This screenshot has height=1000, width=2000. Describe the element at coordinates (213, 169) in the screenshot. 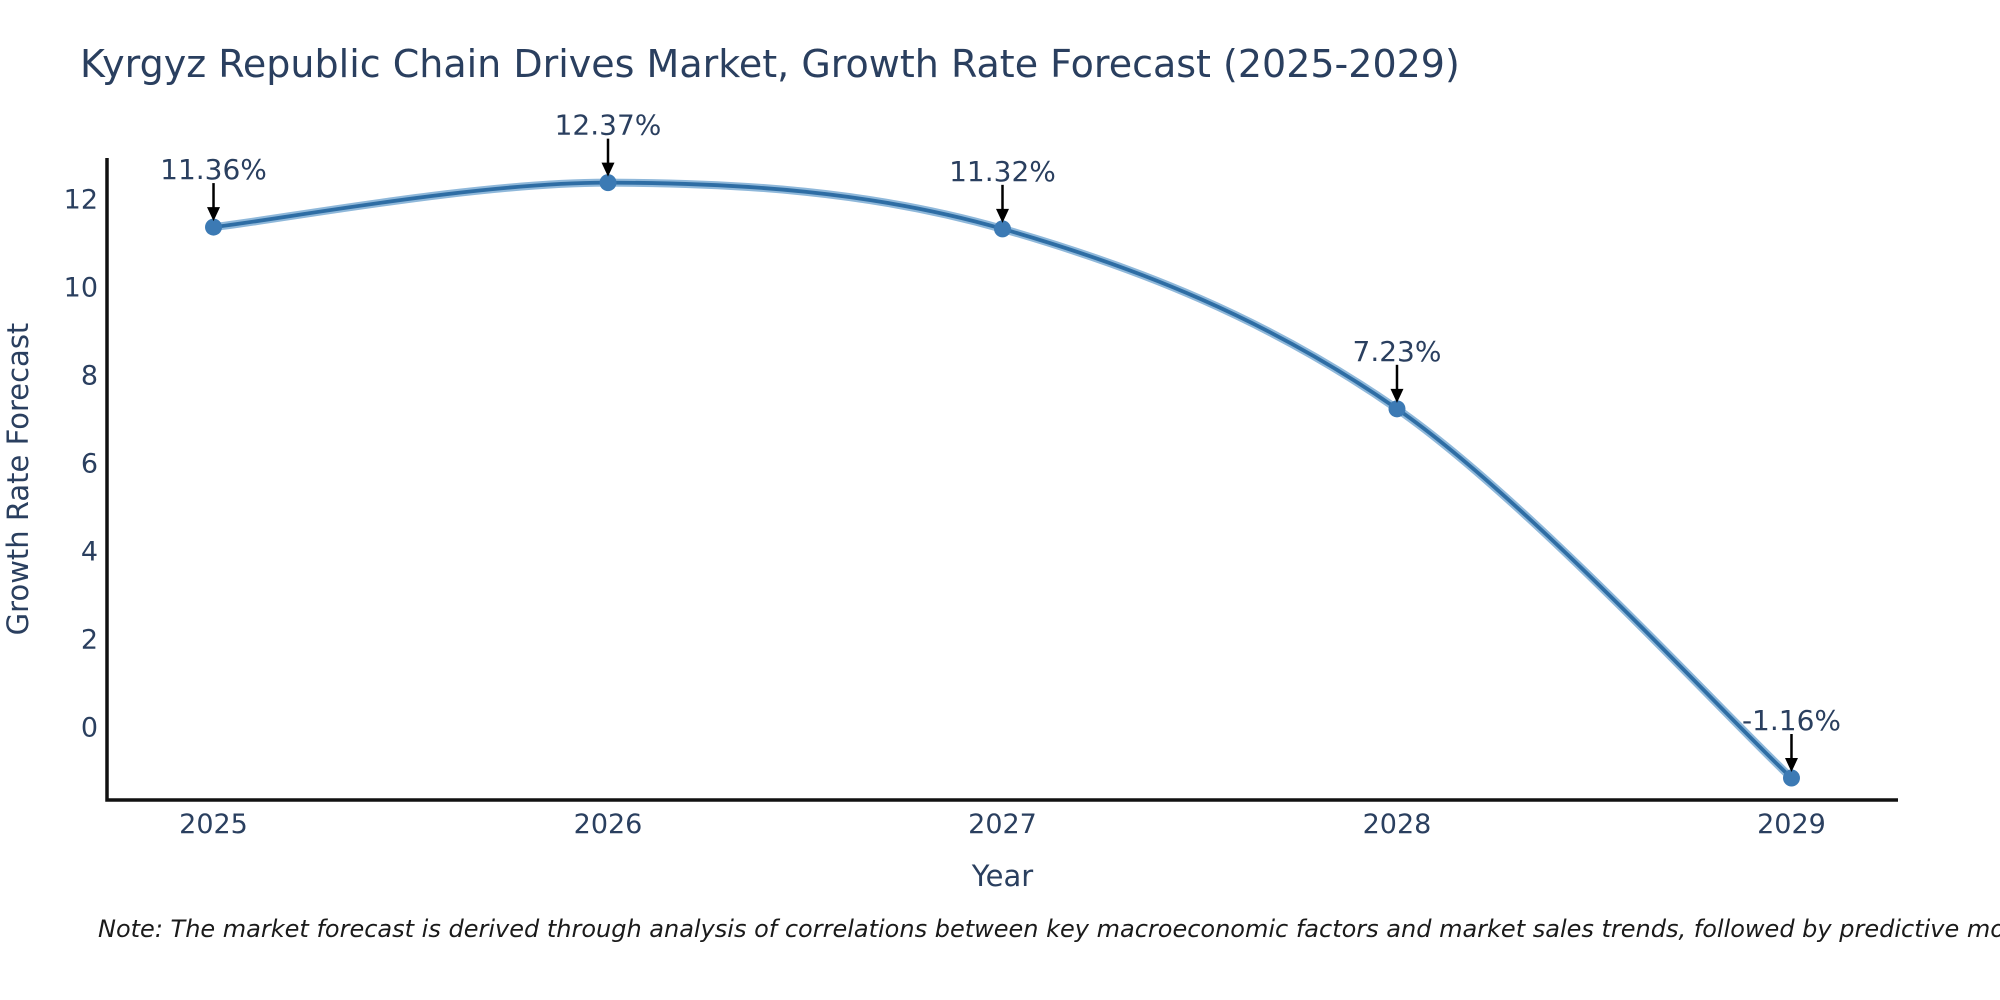

I see `data-point-label: 11.36%` at that location.